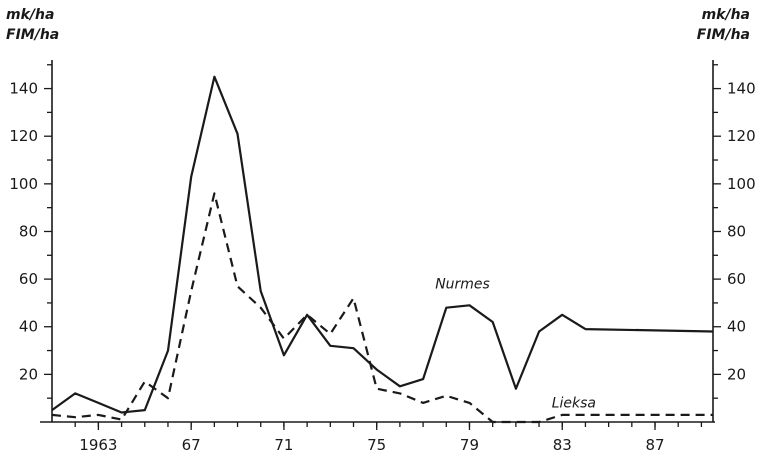  Describe the element at coordinates (469, 445) in the screenshot. I see `x-tick-label: 79` at that location.